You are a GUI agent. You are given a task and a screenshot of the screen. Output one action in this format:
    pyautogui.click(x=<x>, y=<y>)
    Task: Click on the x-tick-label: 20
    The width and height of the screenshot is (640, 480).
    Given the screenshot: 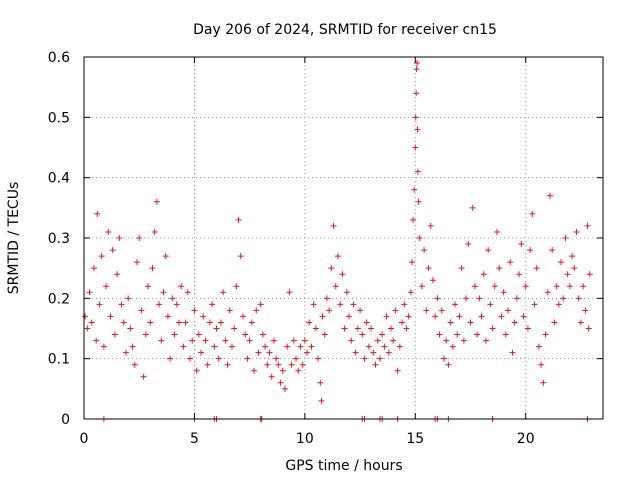 What is the action you would take?
    pyautogui.click(x=526, y=439)
    